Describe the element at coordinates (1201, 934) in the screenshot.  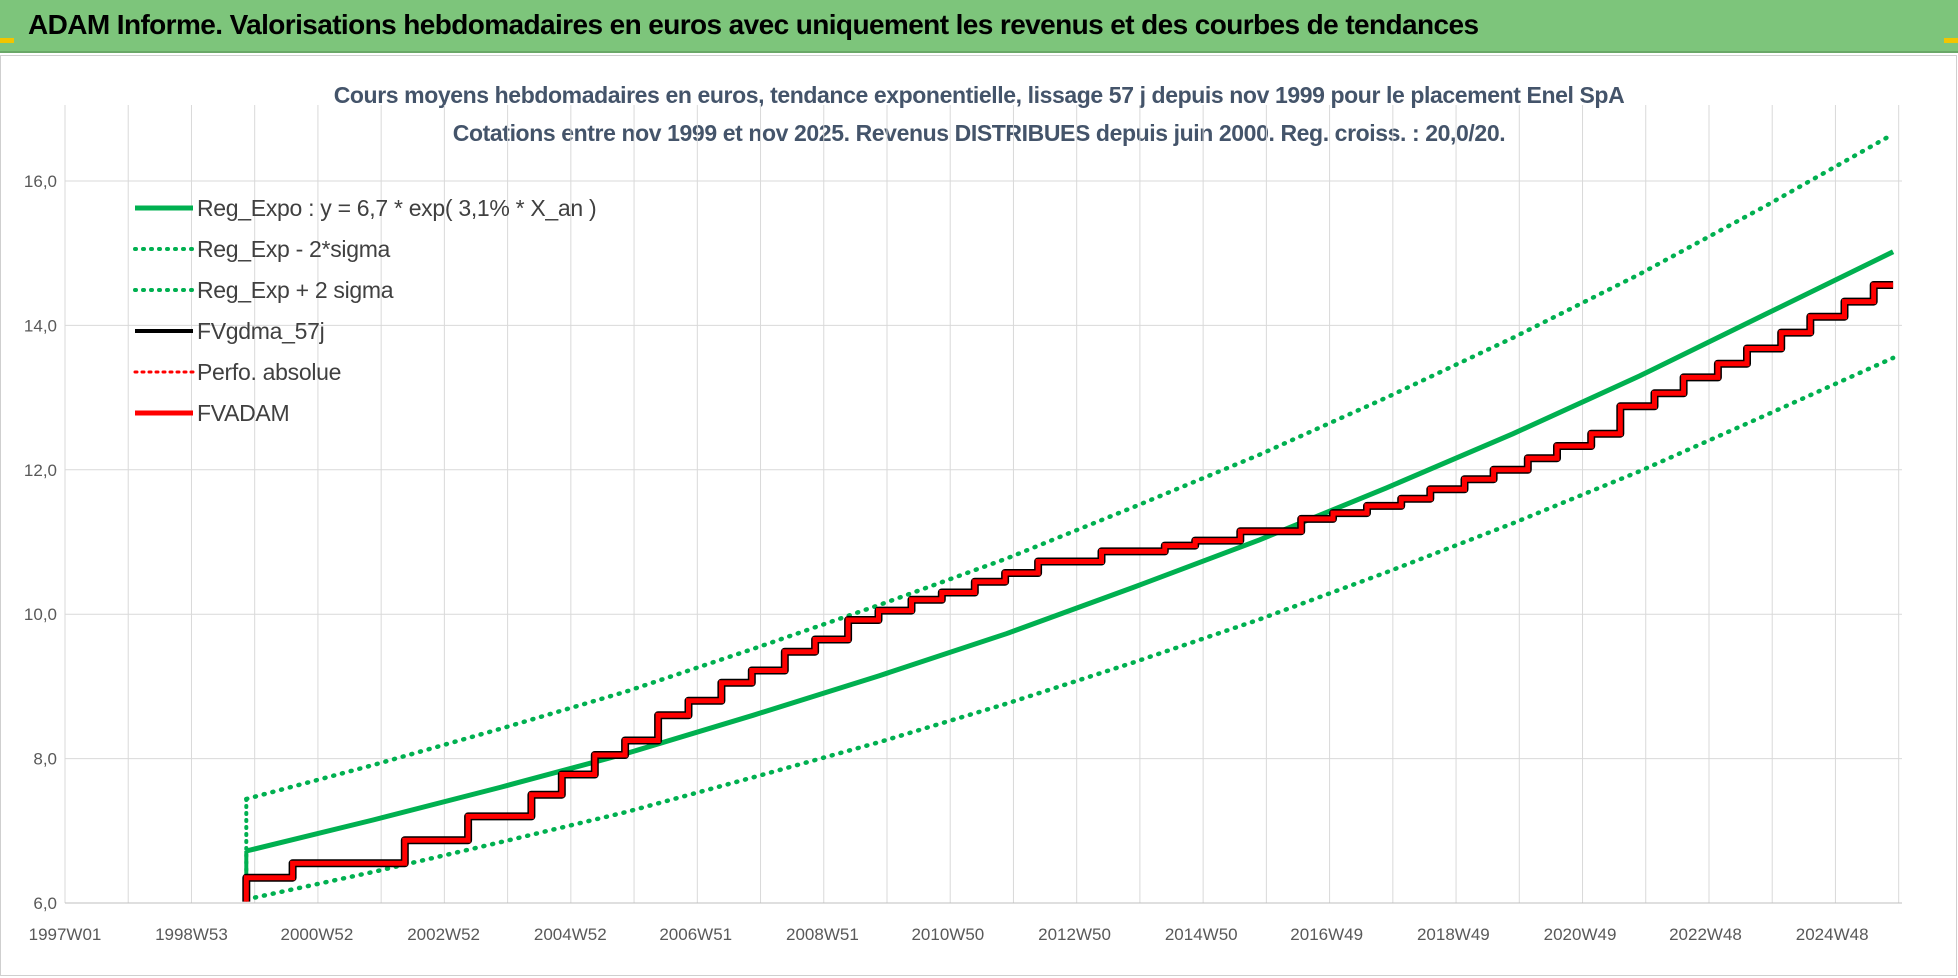
I see `x-tick-label: 2014W50` at that location.